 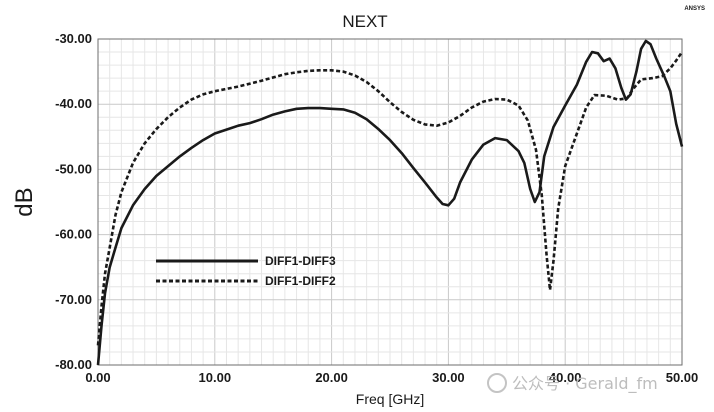 What do you see at coordinates (246, 271) in the screenshot?
I see `legend: DIFF1-DIFF3 DIFF1-DIFF2` at bounding box center [246, 271].